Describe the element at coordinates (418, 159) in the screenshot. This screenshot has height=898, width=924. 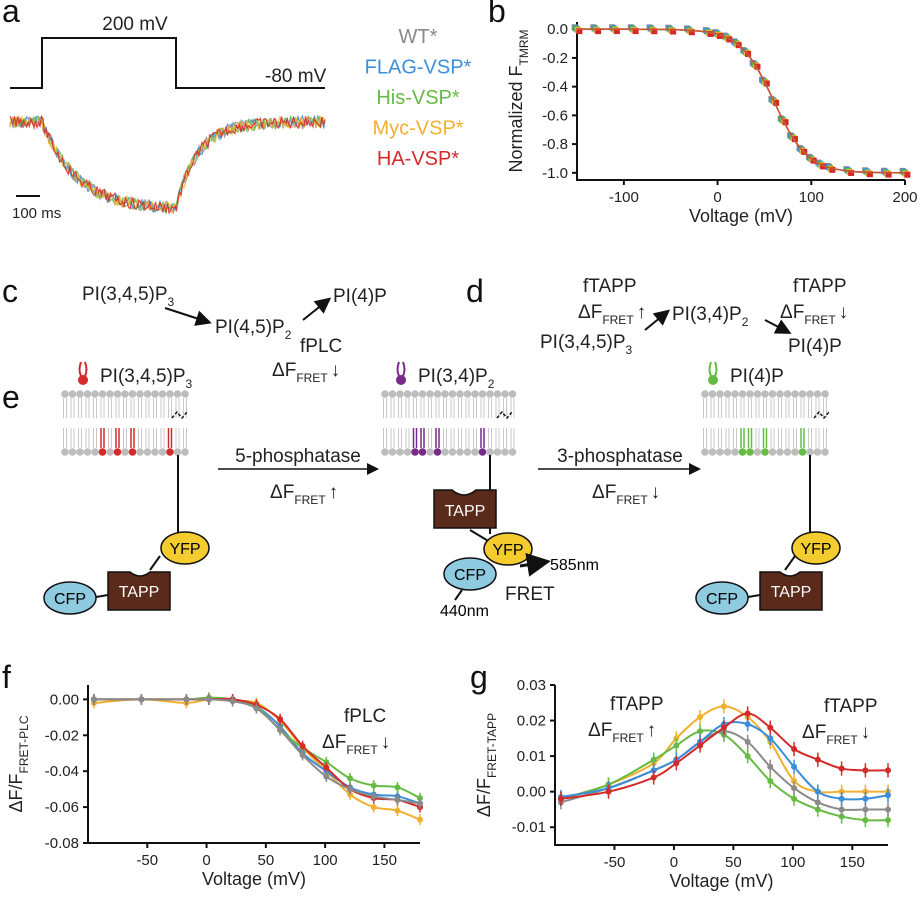
I see `legend-entry: HA-VSP*` at that location.